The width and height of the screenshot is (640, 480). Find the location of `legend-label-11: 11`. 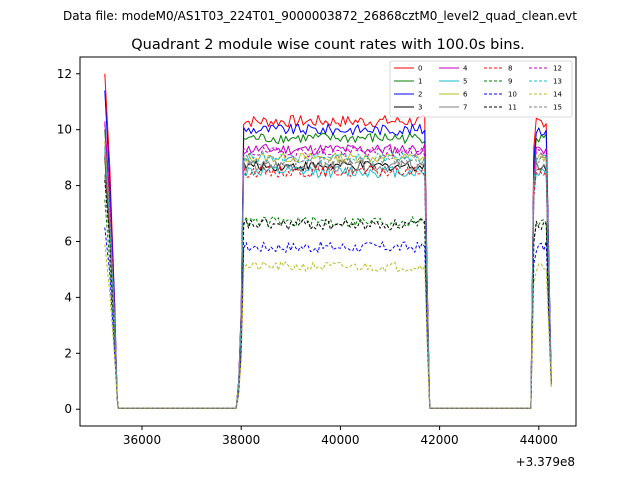

legend-label-11: 11 is located at coordinates (512, 108).